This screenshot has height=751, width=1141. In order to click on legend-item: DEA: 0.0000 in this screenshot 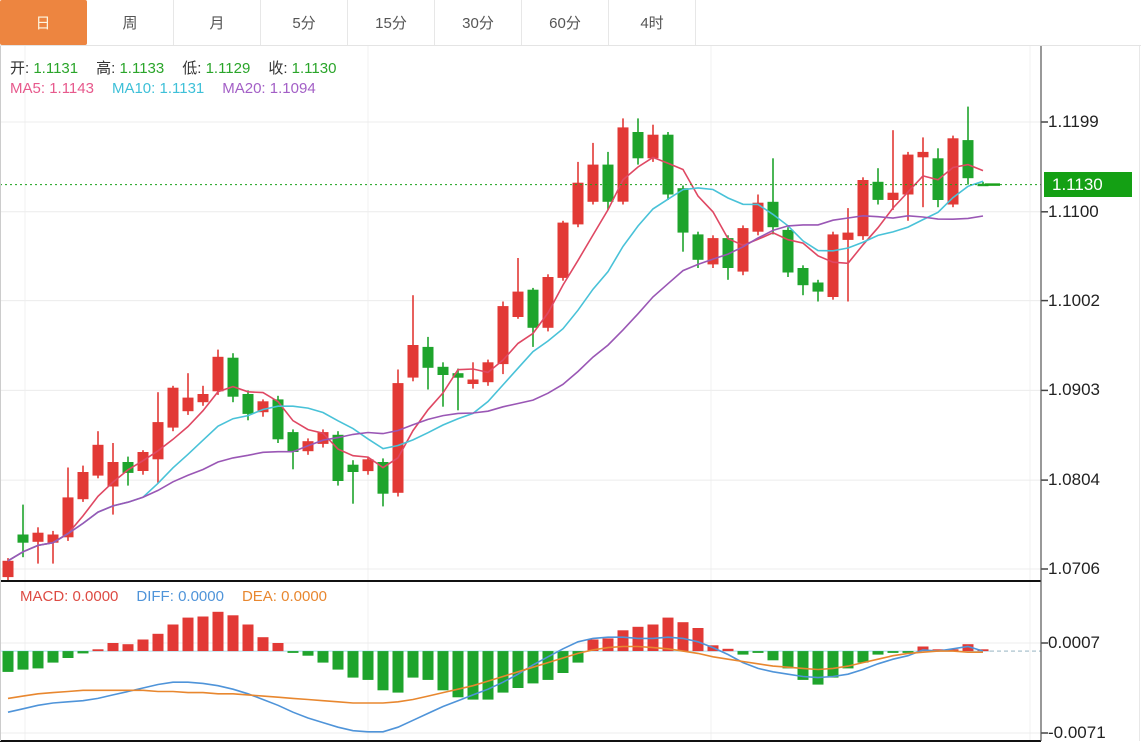, I will do `click(284, 596)`.